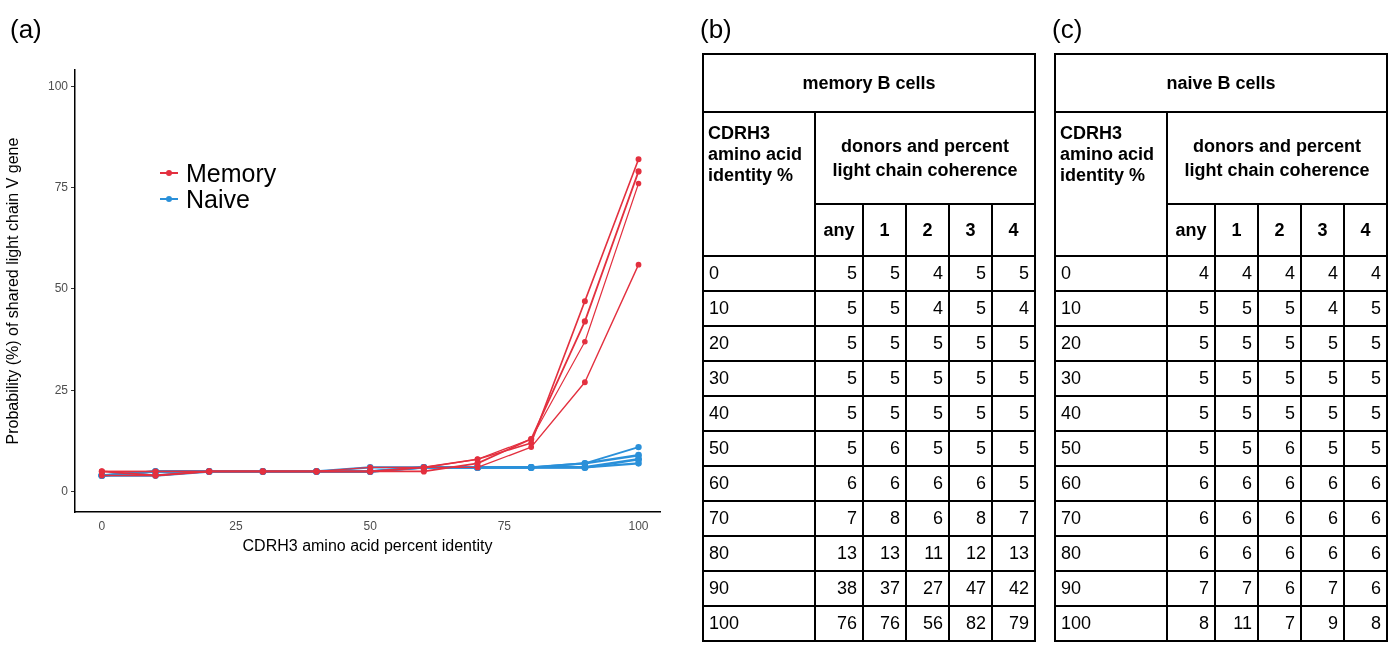  Describe the element at coordinates (504, 525) in the screenshot. I see `x-tick-label: 75` at that location.